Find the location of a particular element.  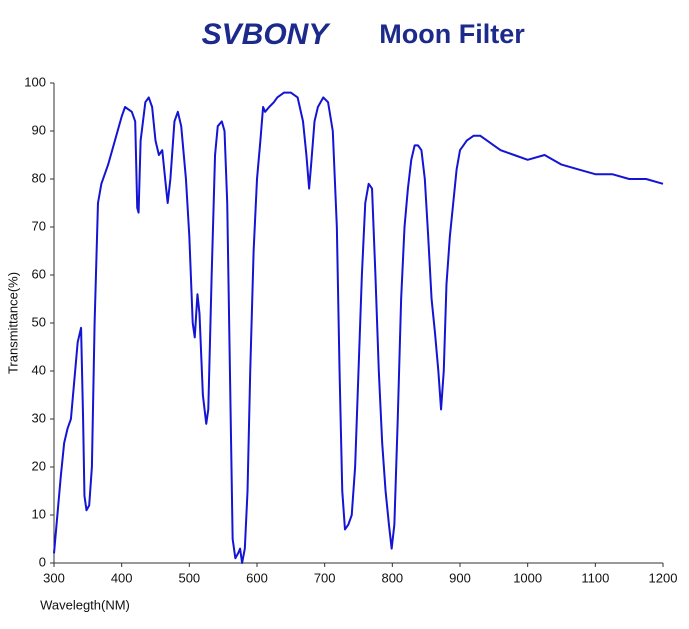

x-tick-label: 500 is located at coordinates (189, 577).